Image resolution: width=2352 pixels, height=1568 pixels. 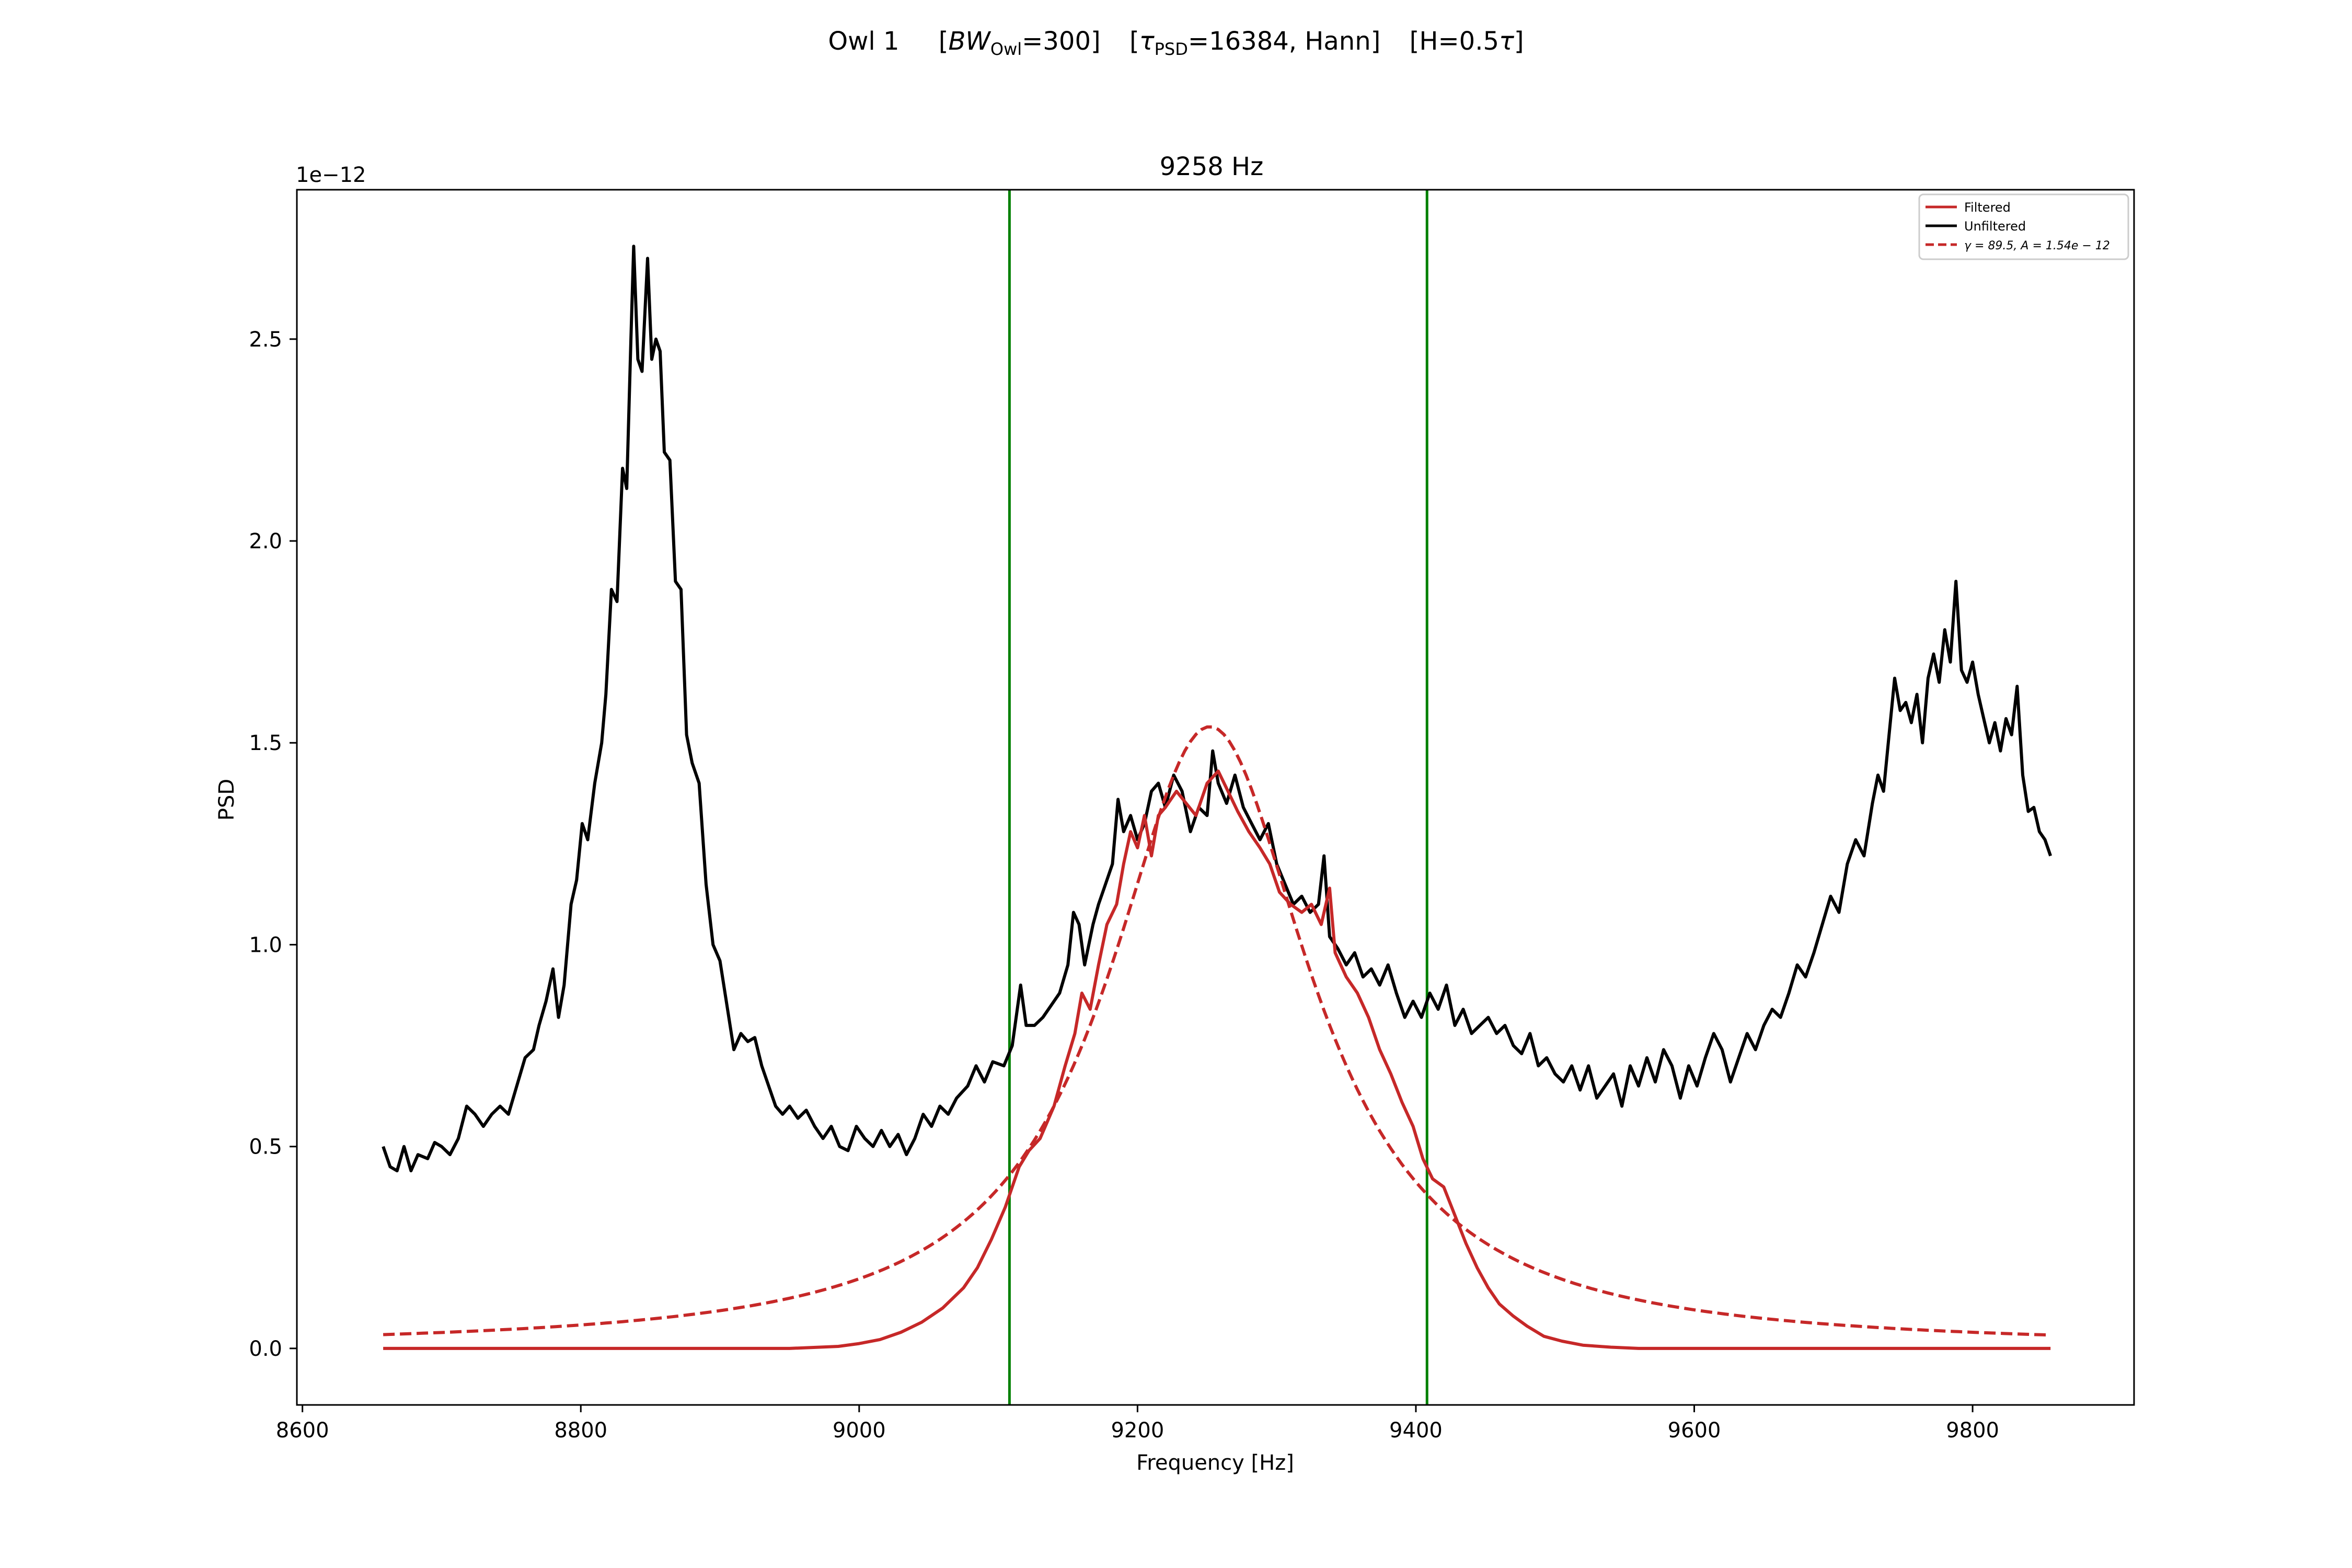 What do you see at coordinates (265, 945) in the screenshot?
I see `y-tick-label: 1.0` at bounding box center [265, 945].